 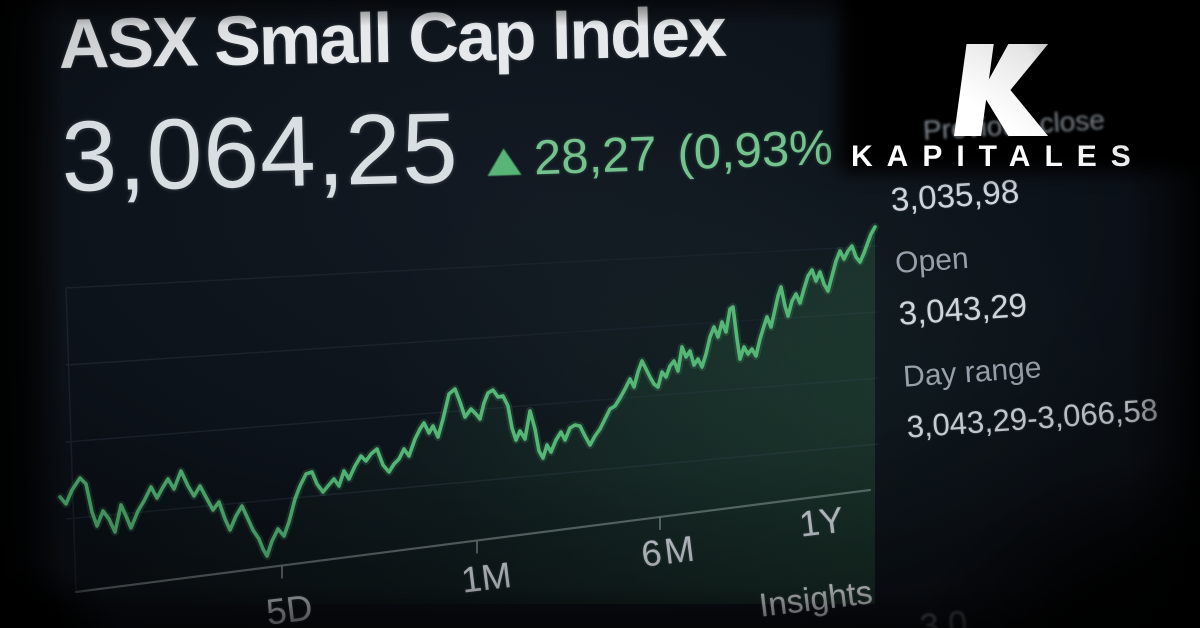 What do you see at coordinates (963, 308) in the screenshot?
I see `open-value: 3,043,29` at bounding box center [963, 308].